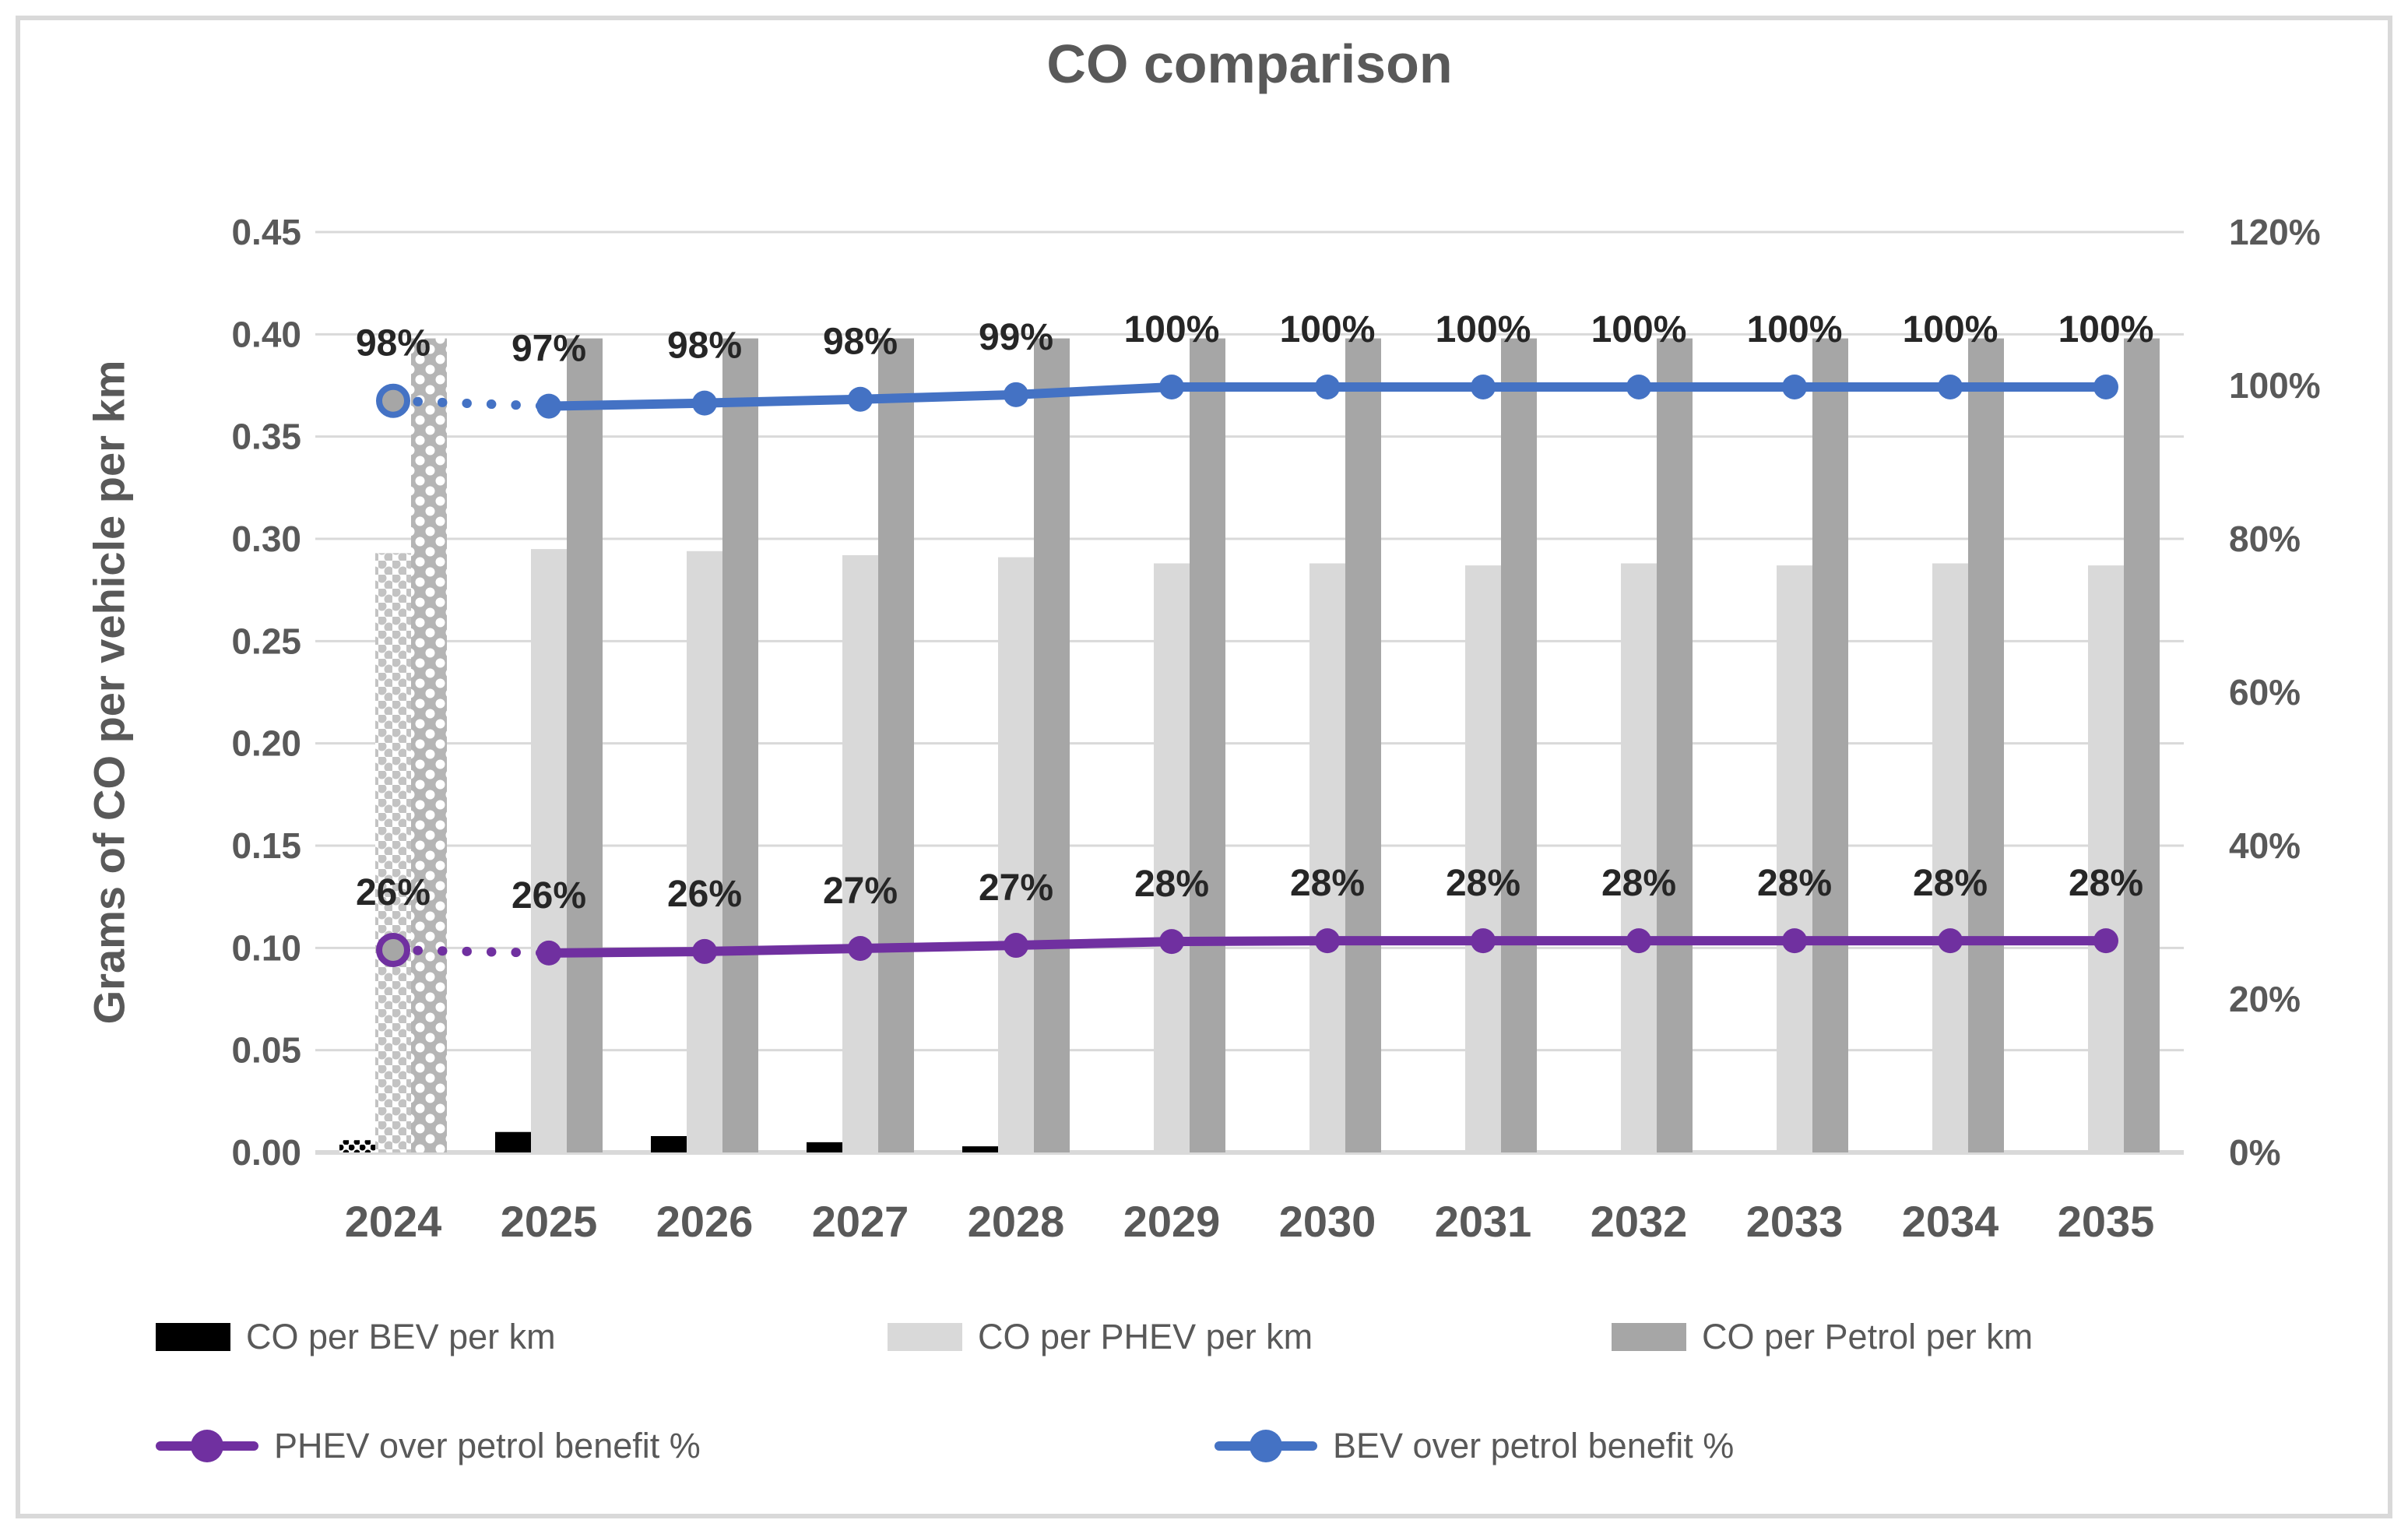 Image resolution: width=2408 pixels, height=1534 pixels. Describe the element at coordinates (393, 344) in the screenshot. I see `data-label-bev-benefit-2024: 98%` at that location.